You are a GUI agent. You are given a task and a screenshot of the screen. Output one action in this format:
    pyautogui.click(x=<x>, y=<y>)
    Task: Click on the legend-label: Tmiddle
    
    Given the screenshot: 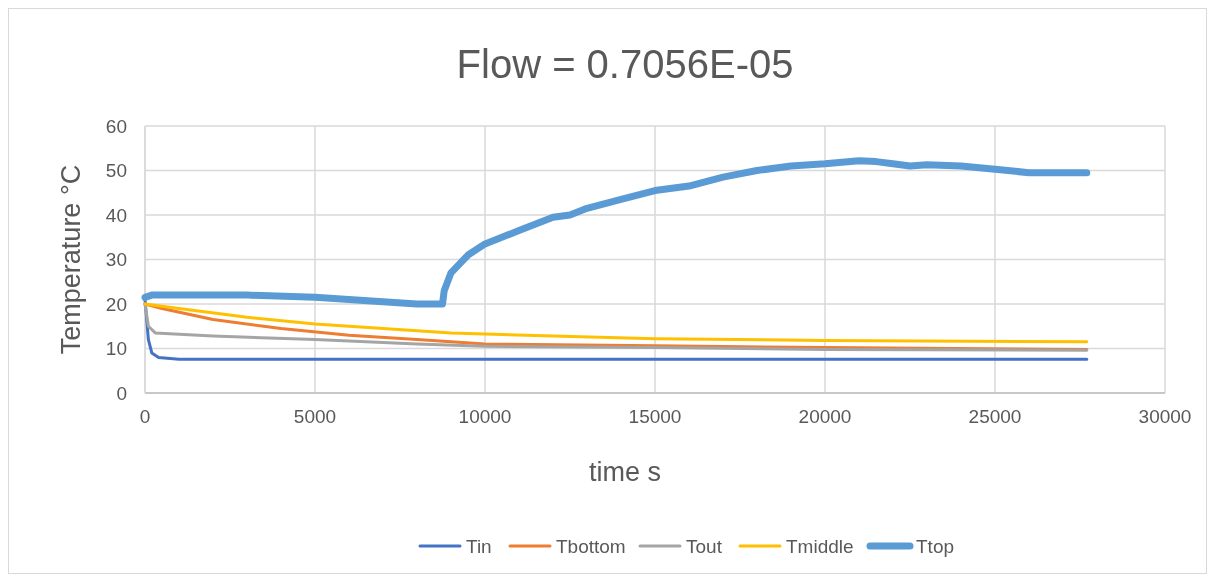 What is the action you would take?
    pyautogui.click(x=820, y=546)
    